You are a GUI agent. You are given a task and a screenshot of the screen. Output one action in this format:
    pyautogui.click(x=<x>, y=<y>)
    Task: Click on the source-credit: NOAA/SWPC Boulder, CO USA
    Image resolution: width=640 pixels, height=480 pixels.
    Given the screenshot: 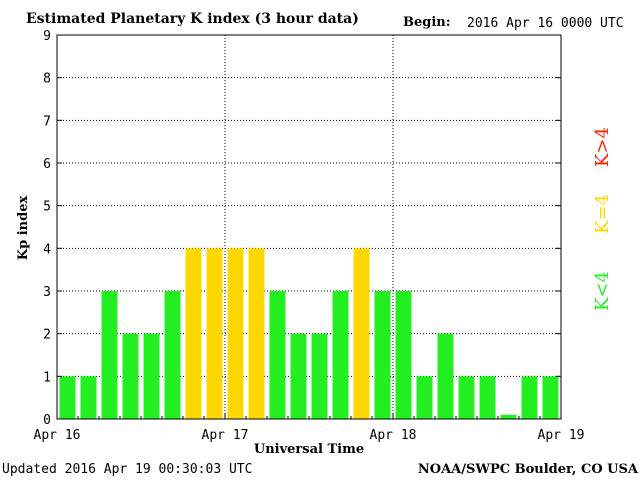 What is the action you would take?
    pyautogui.click(x=528, y=469)
    